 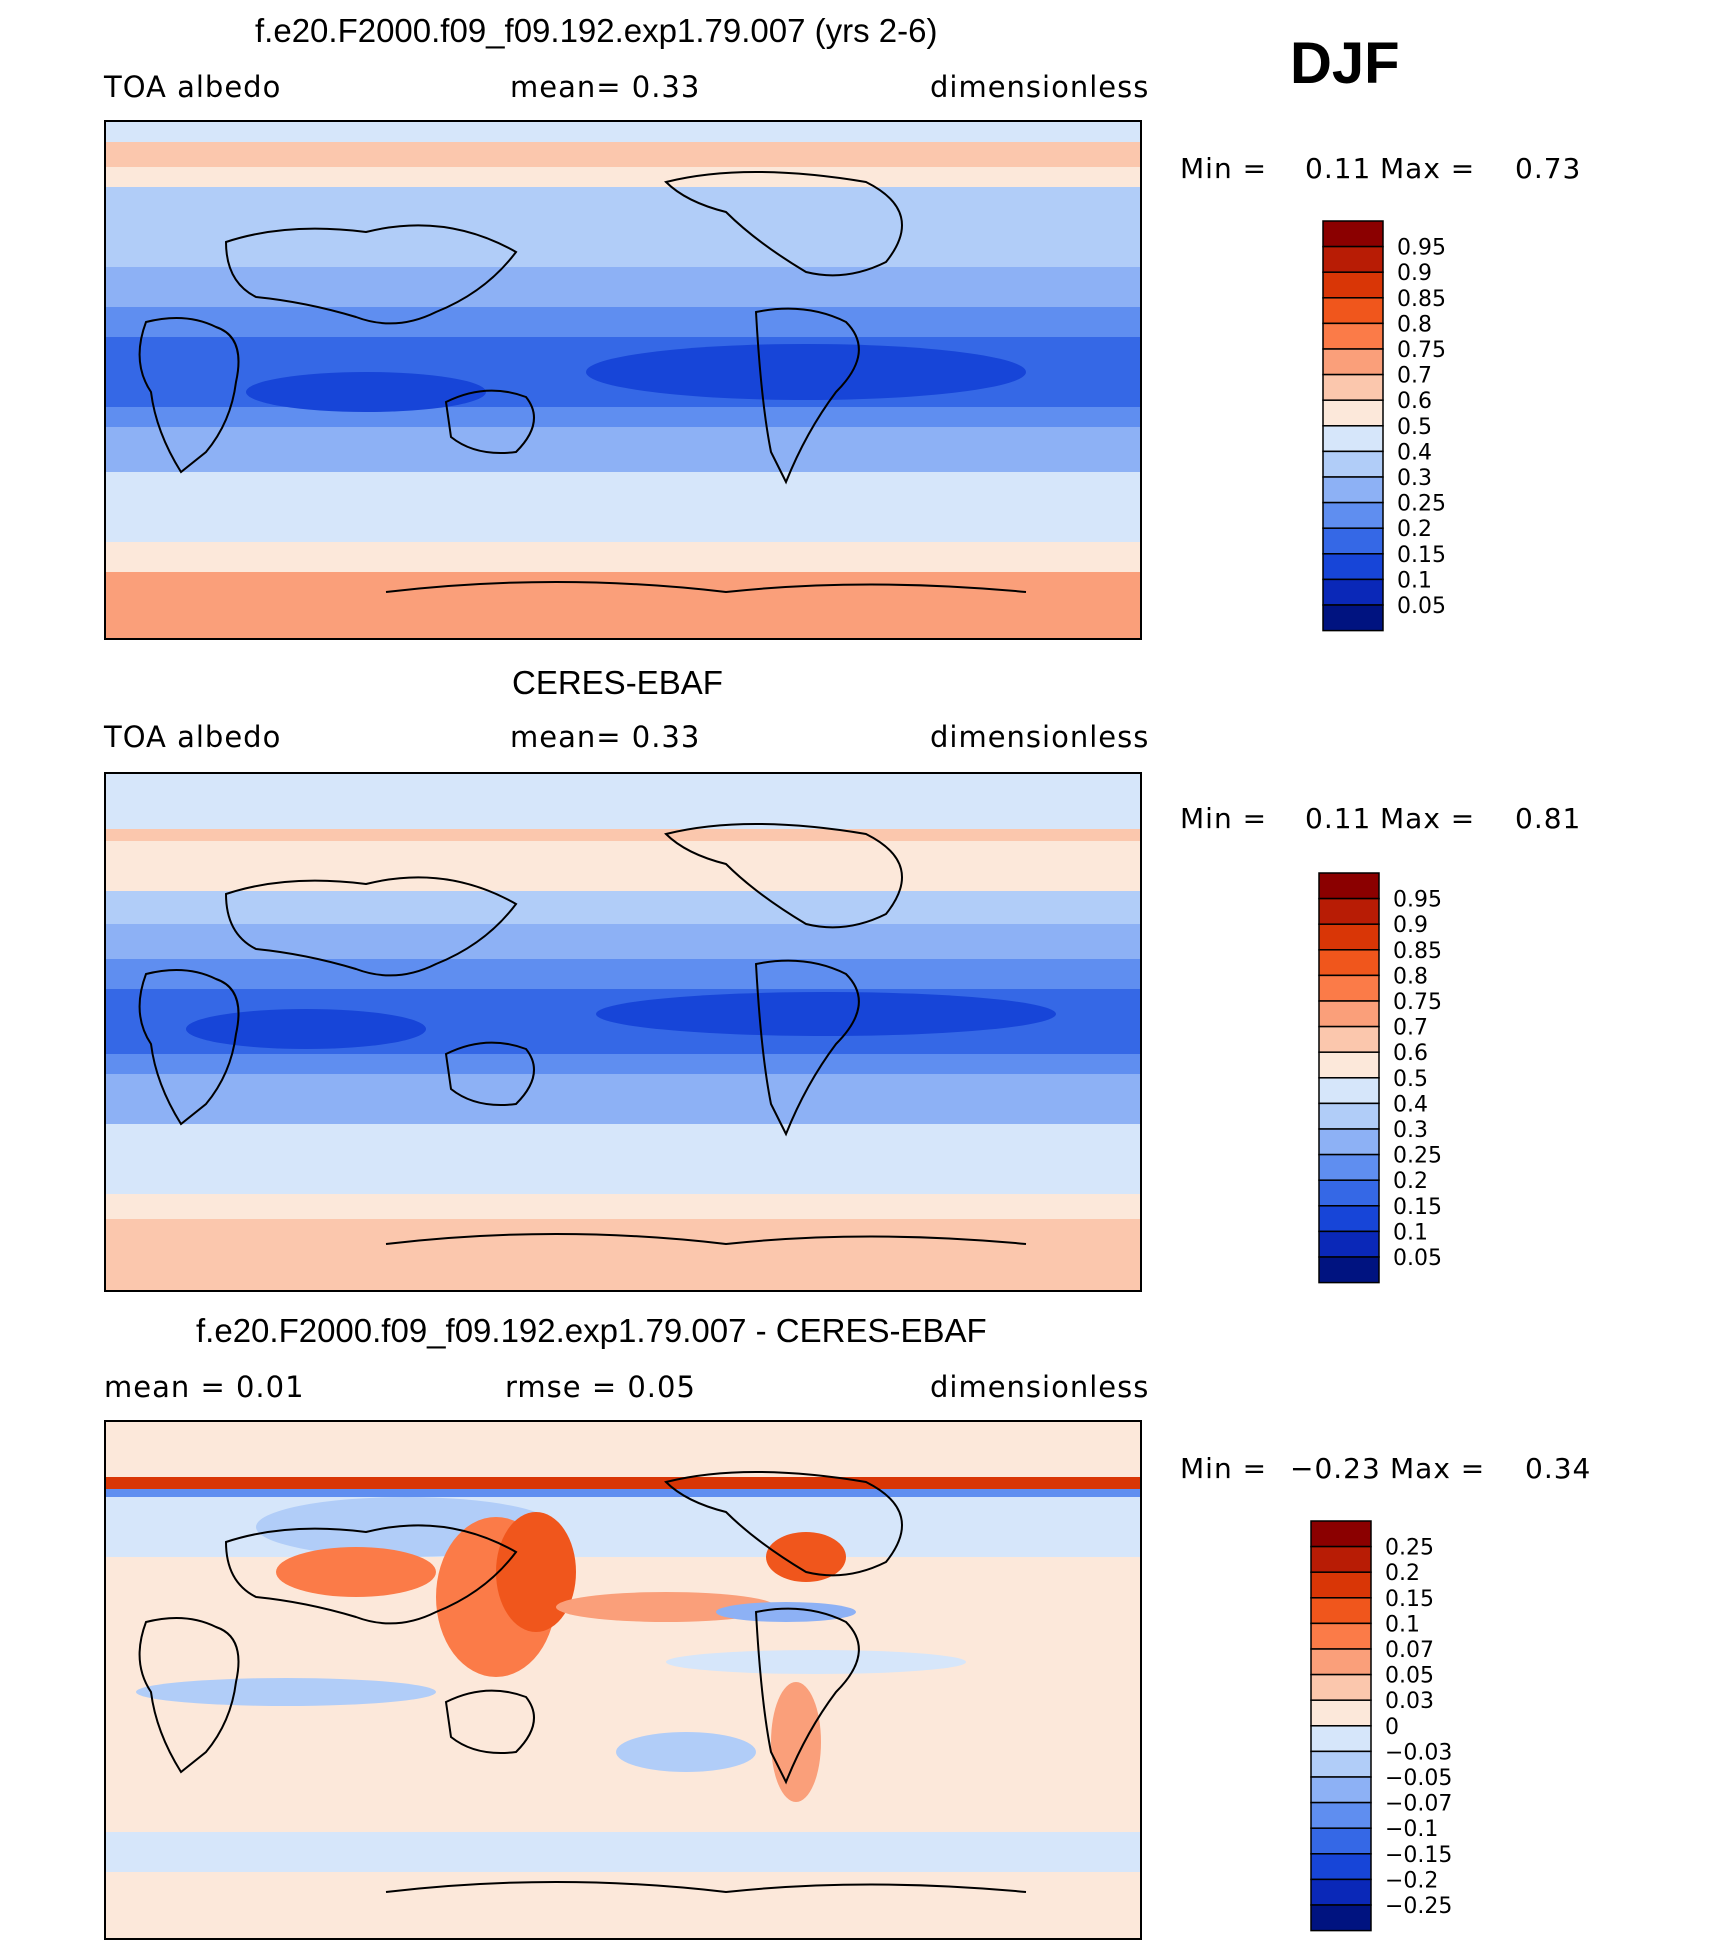 What do you see at coordinates (600, 1387) in the screenshot?
I see `panel-diff-rmse-label: rmse = 0.05` at bounding box center [600, 1387].